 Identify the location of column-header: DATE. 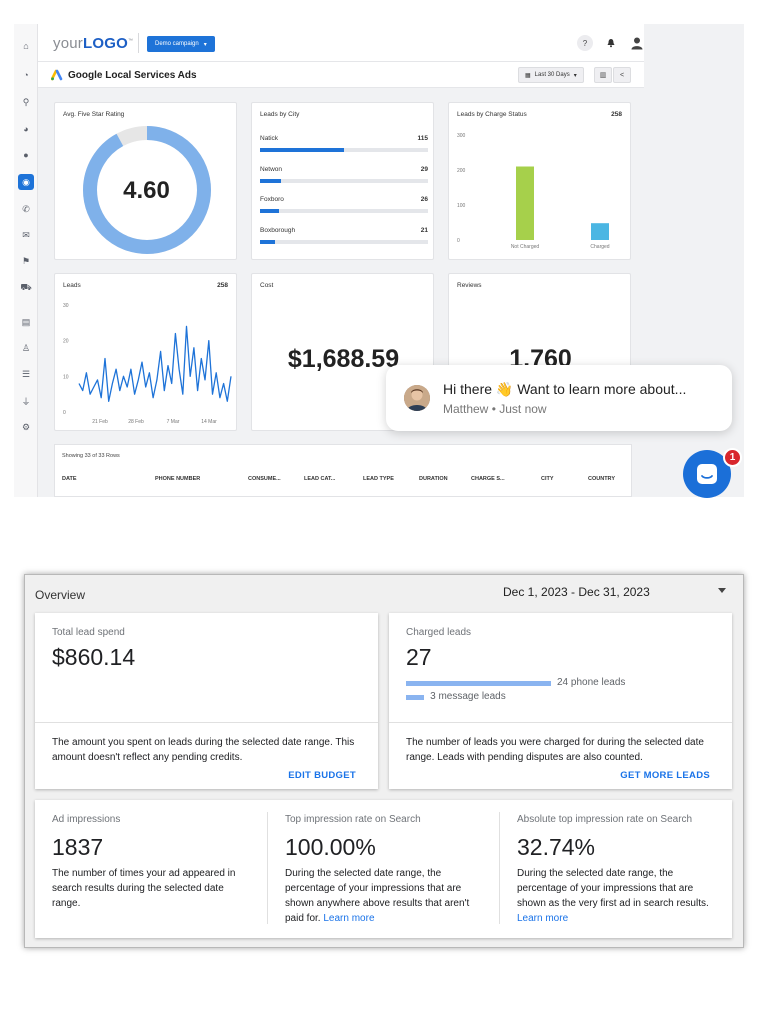
(69, 479).